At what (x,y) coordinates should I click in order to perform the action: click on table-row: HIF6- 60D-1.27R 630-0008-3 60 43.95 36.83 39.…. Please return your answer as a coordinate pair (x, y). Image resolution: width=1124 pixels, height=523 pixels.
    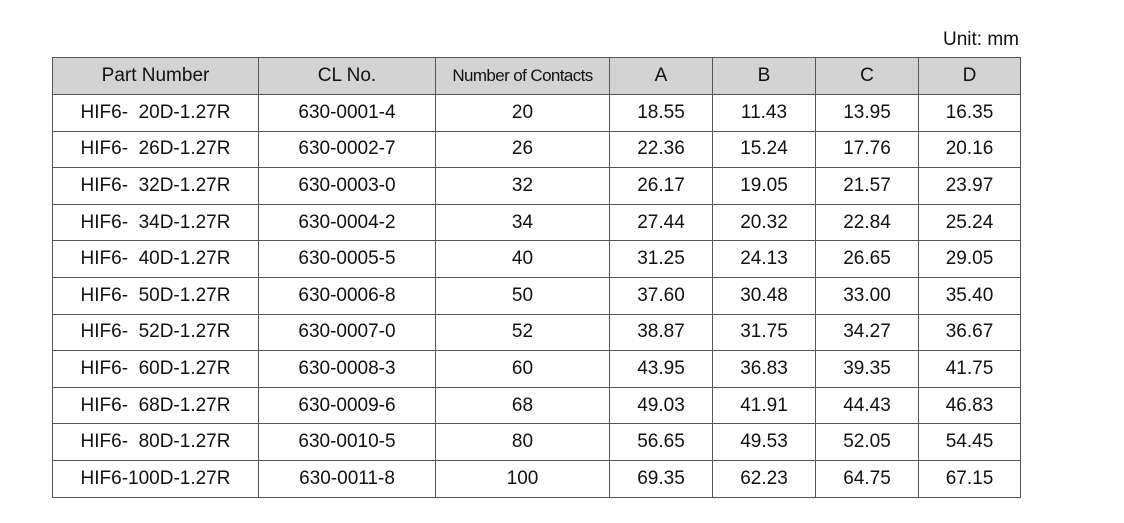
    Looking at the image, I should click on (536, 369).